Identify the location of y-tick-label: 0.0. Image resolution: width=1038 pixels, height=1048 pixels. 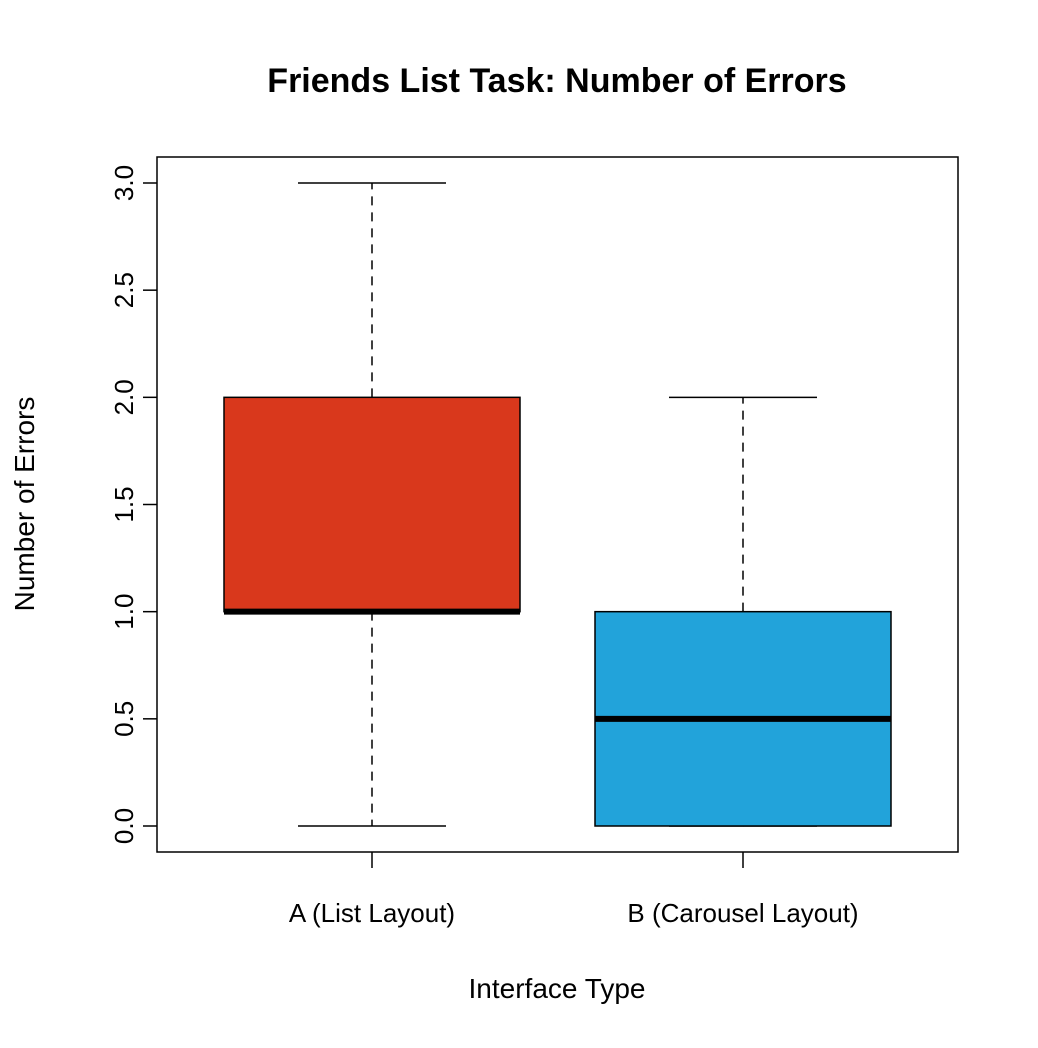
(124, 826).